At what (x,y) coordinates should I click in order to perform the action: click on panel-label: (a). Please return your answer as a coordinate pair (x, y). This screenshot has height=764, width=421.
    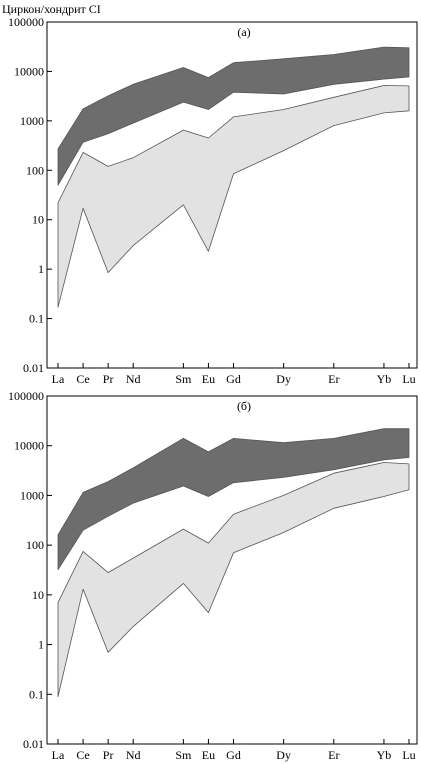
    Looking at the image, I should click on (243, 32).